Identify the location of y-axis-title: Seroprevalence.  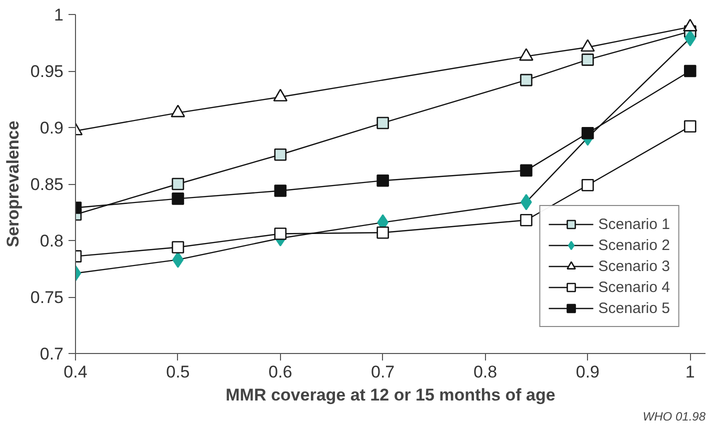
(12, 184).